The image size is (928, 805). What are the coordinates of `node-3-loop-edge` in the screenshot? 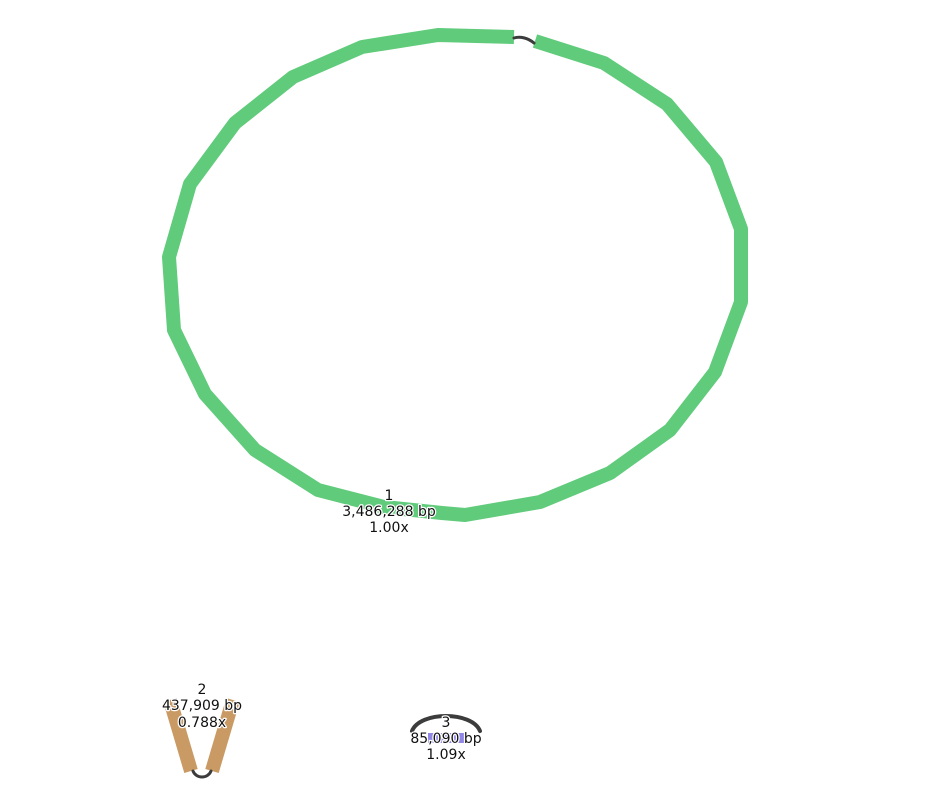 It's located at (446, 723).